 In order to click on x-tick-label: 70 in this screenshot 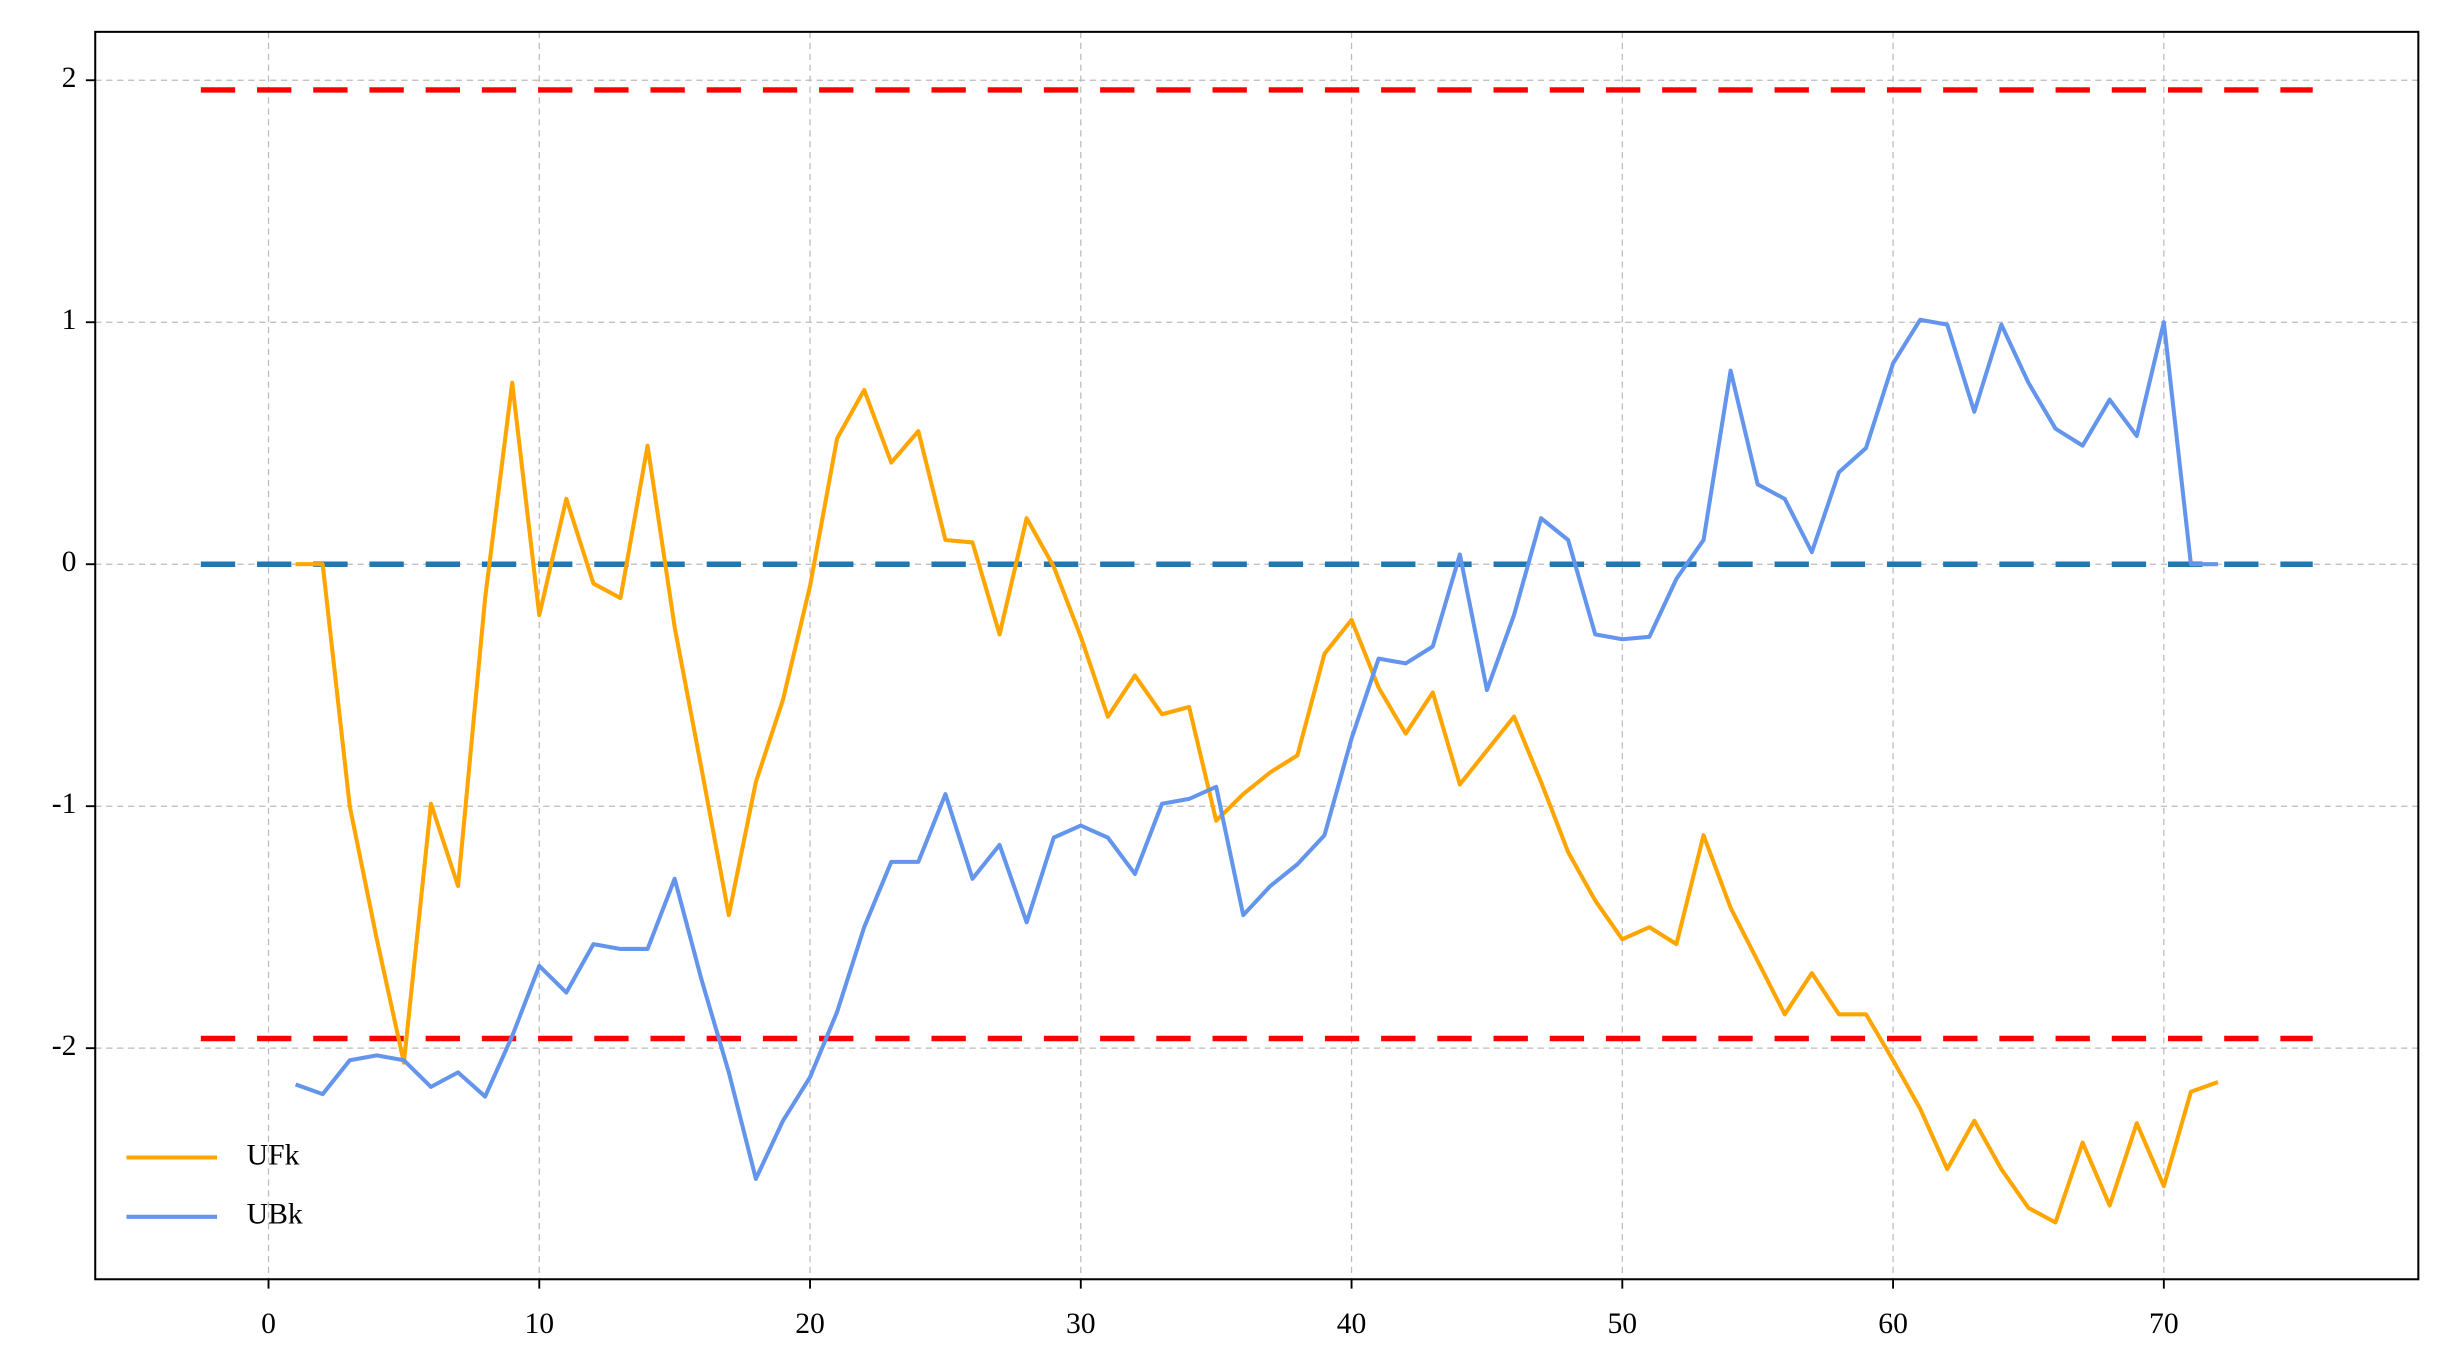, I will do `click(2164, 1324)`.